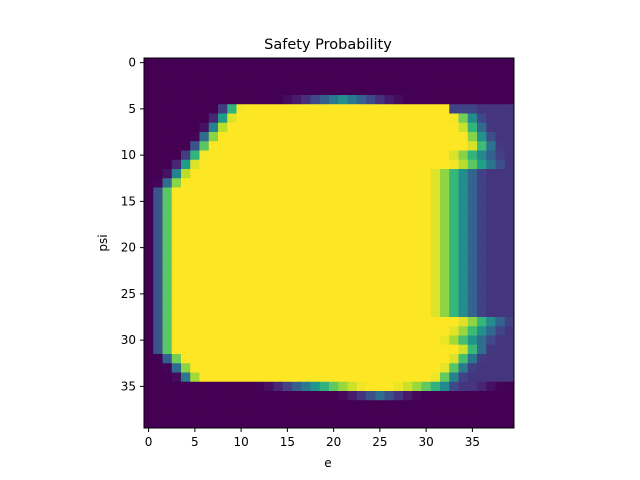 The height and width of the screenshot is (480, 640). Describe the element at coordinates (128, 386) in the screenshot. I see `y-tick-label: 35` at that location.